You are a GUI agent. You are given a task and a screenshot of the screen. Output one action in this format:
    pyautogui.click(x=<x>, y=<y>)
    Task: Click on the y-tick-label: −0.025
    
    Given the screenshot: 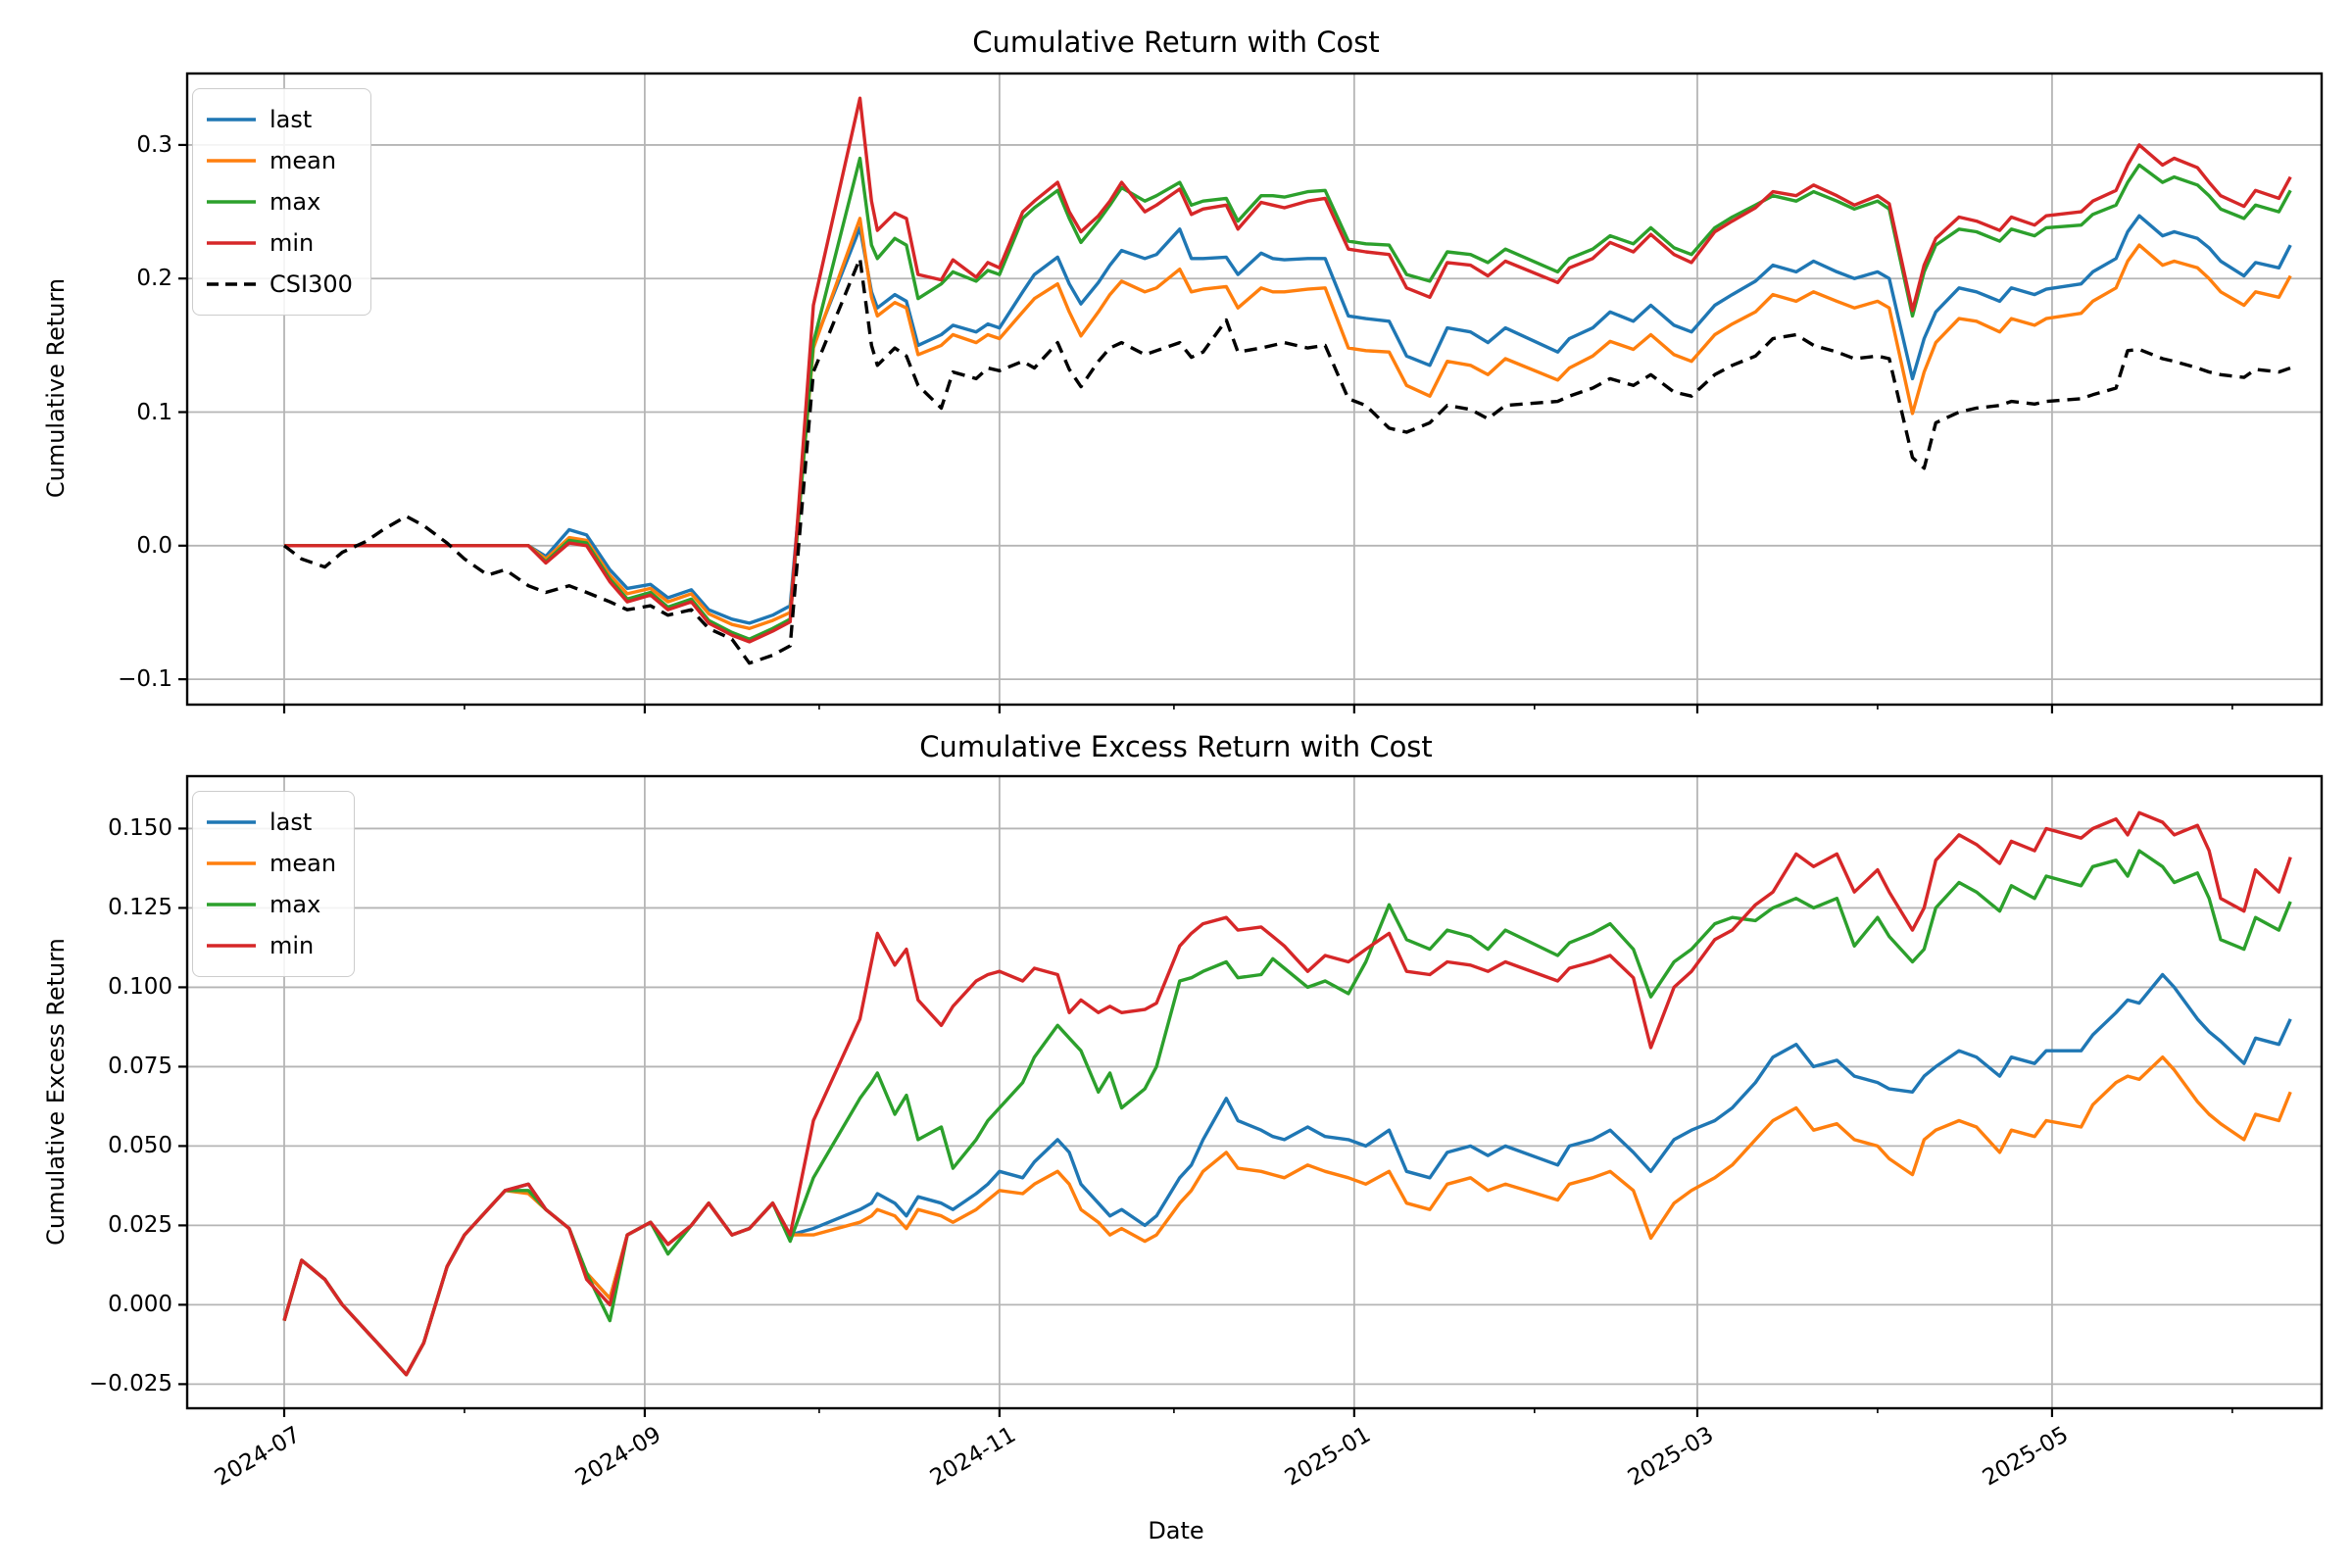 What is the action you would take?
    pyautogui.click(x=130, y=1384)
    